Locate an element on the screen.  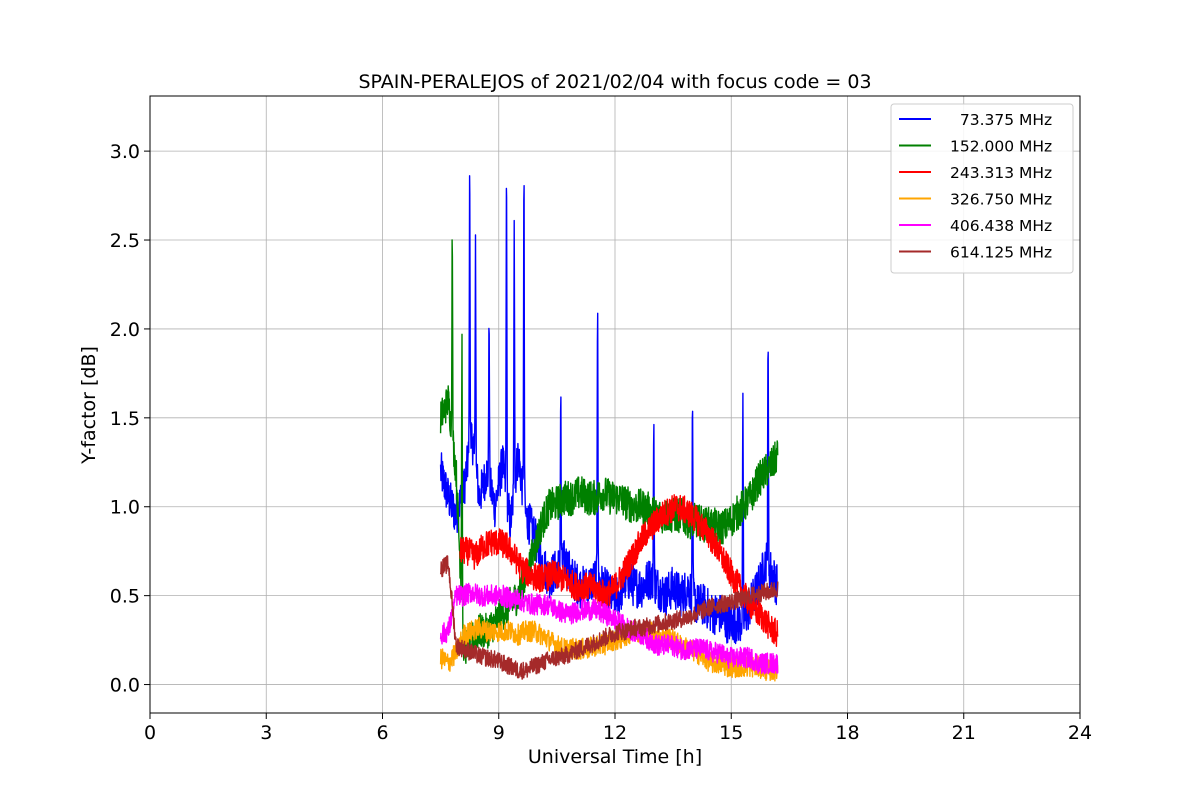
legend-label: 73.375 MHz is located at coordinates (1001, 120).